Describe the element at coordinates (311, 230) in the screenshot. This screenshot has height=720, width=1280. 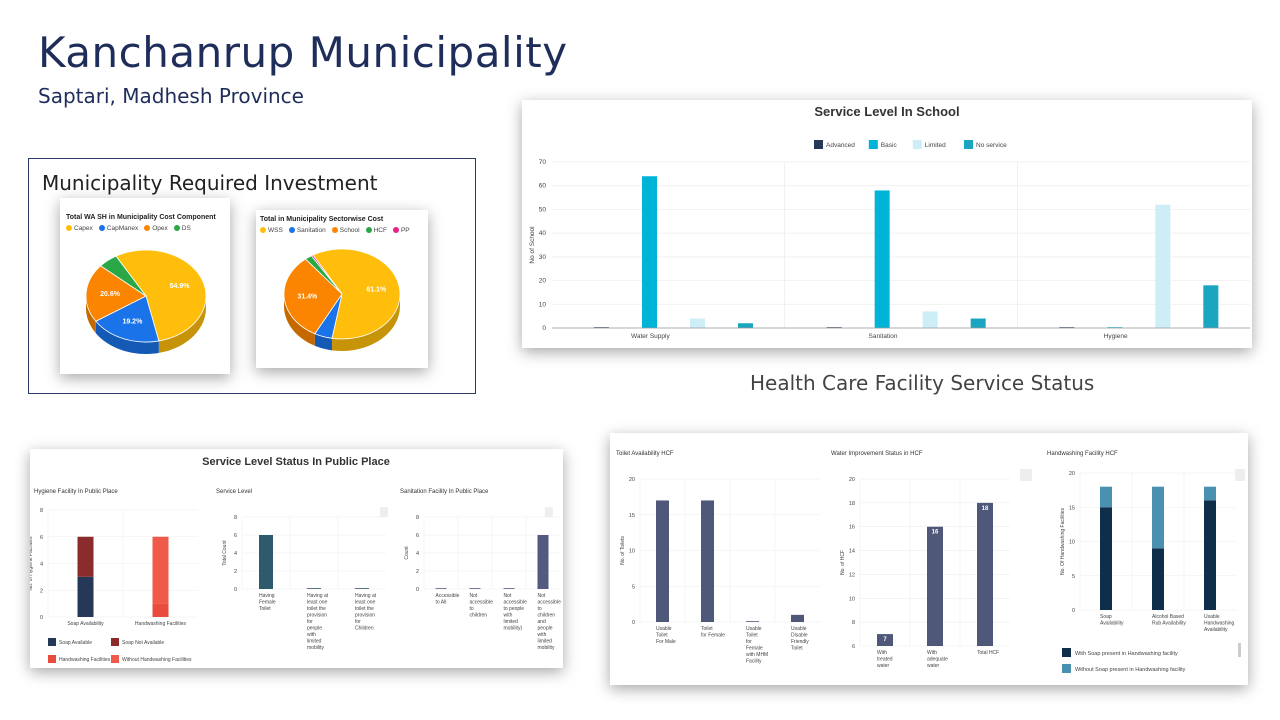
I see `legend-label: Sanitation` at that location.